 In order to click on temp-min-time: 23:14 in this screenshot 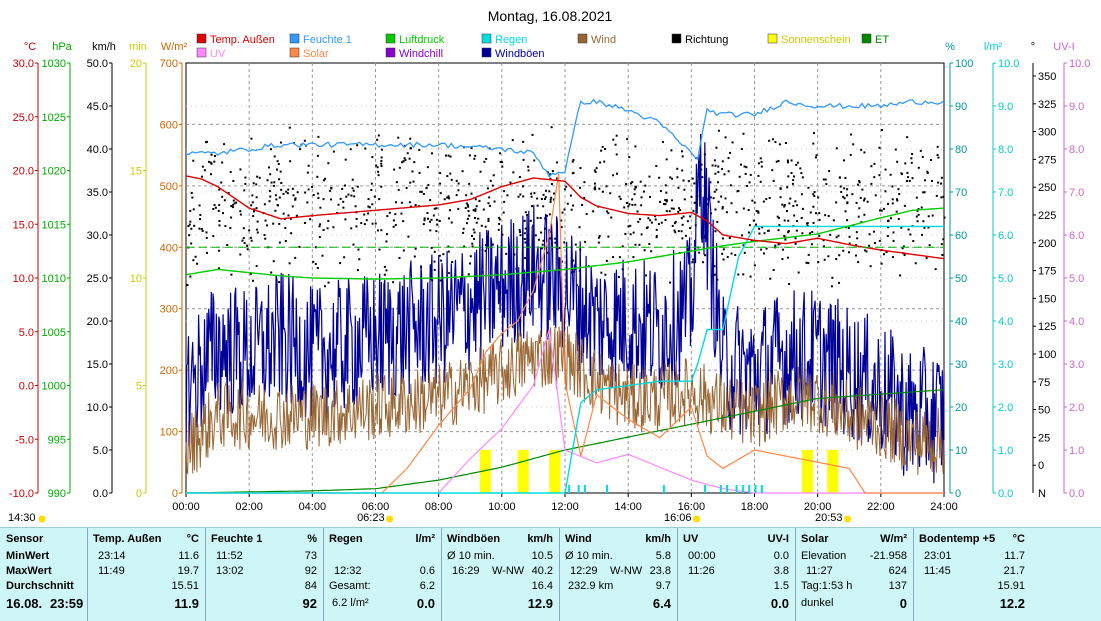, I will do `click(112, 556)`.